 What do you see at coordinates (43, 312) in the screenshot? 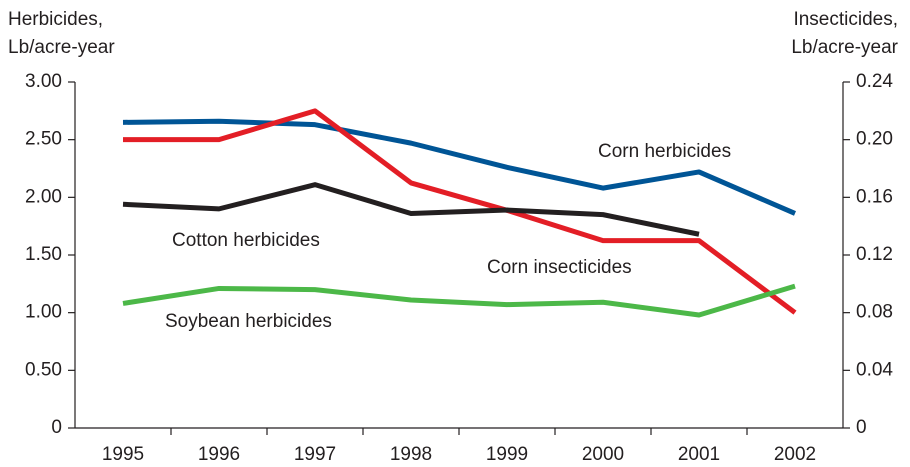
I see `y-tick-label: 1.00` at bounding box center [43, 312].